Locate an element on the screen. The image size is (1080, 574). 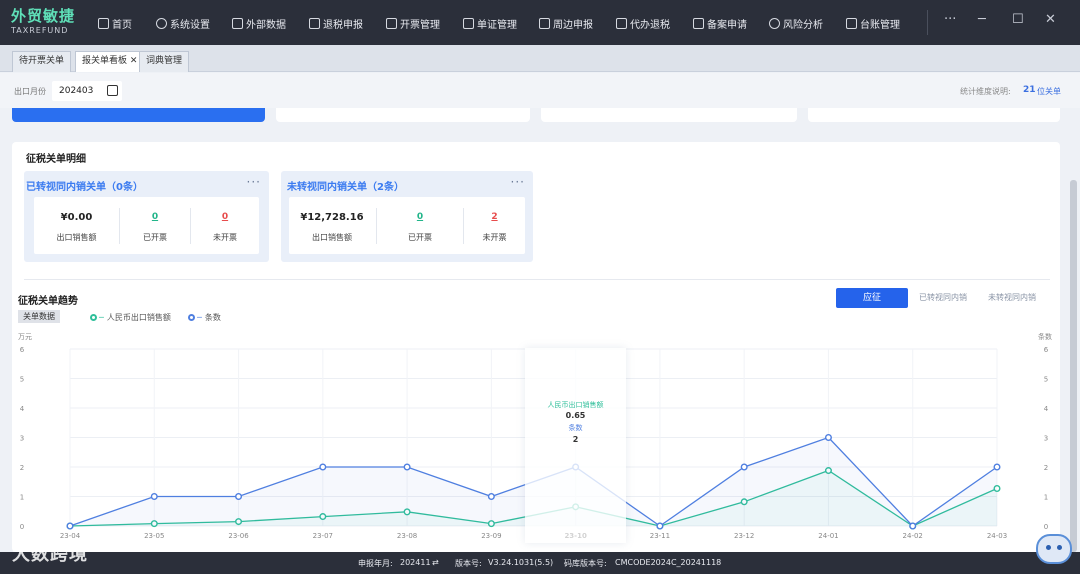
nav-risk-analysis: 风险分析 is located at coordinates (796, 23).